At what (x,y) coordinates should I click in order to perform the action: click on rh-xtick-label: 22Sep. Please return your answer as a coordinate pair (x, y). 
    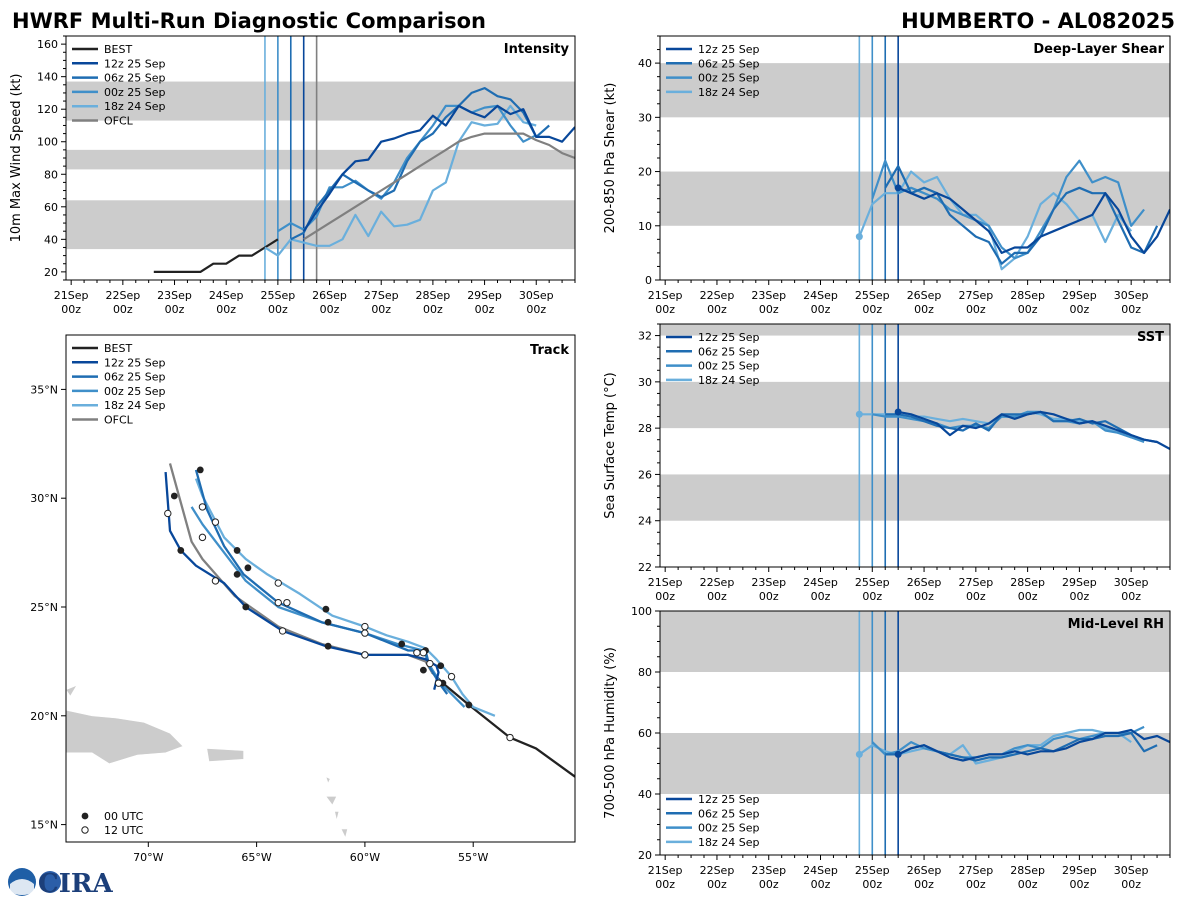
    Looking at the image, I should click on (717, 870).